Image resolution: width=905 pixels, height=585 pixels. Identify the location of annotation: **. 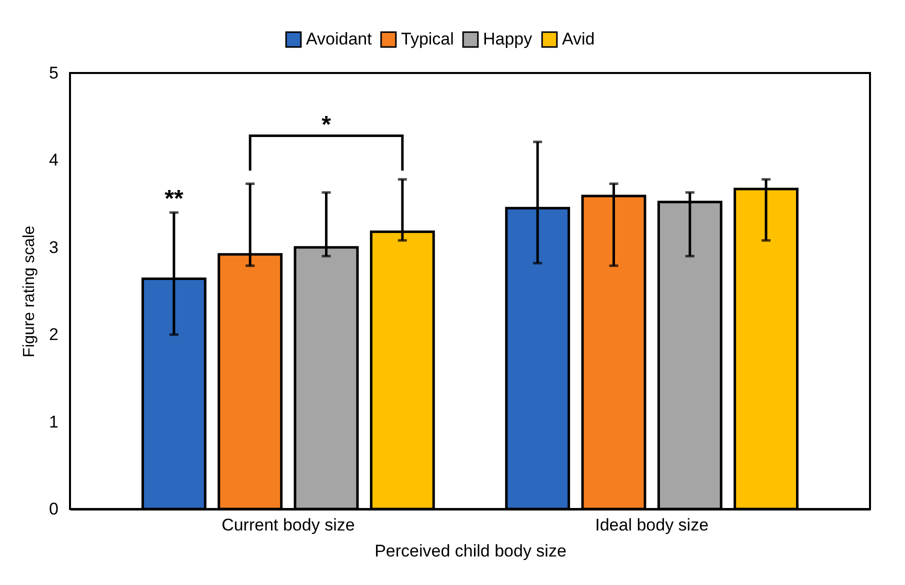
(174, 198).